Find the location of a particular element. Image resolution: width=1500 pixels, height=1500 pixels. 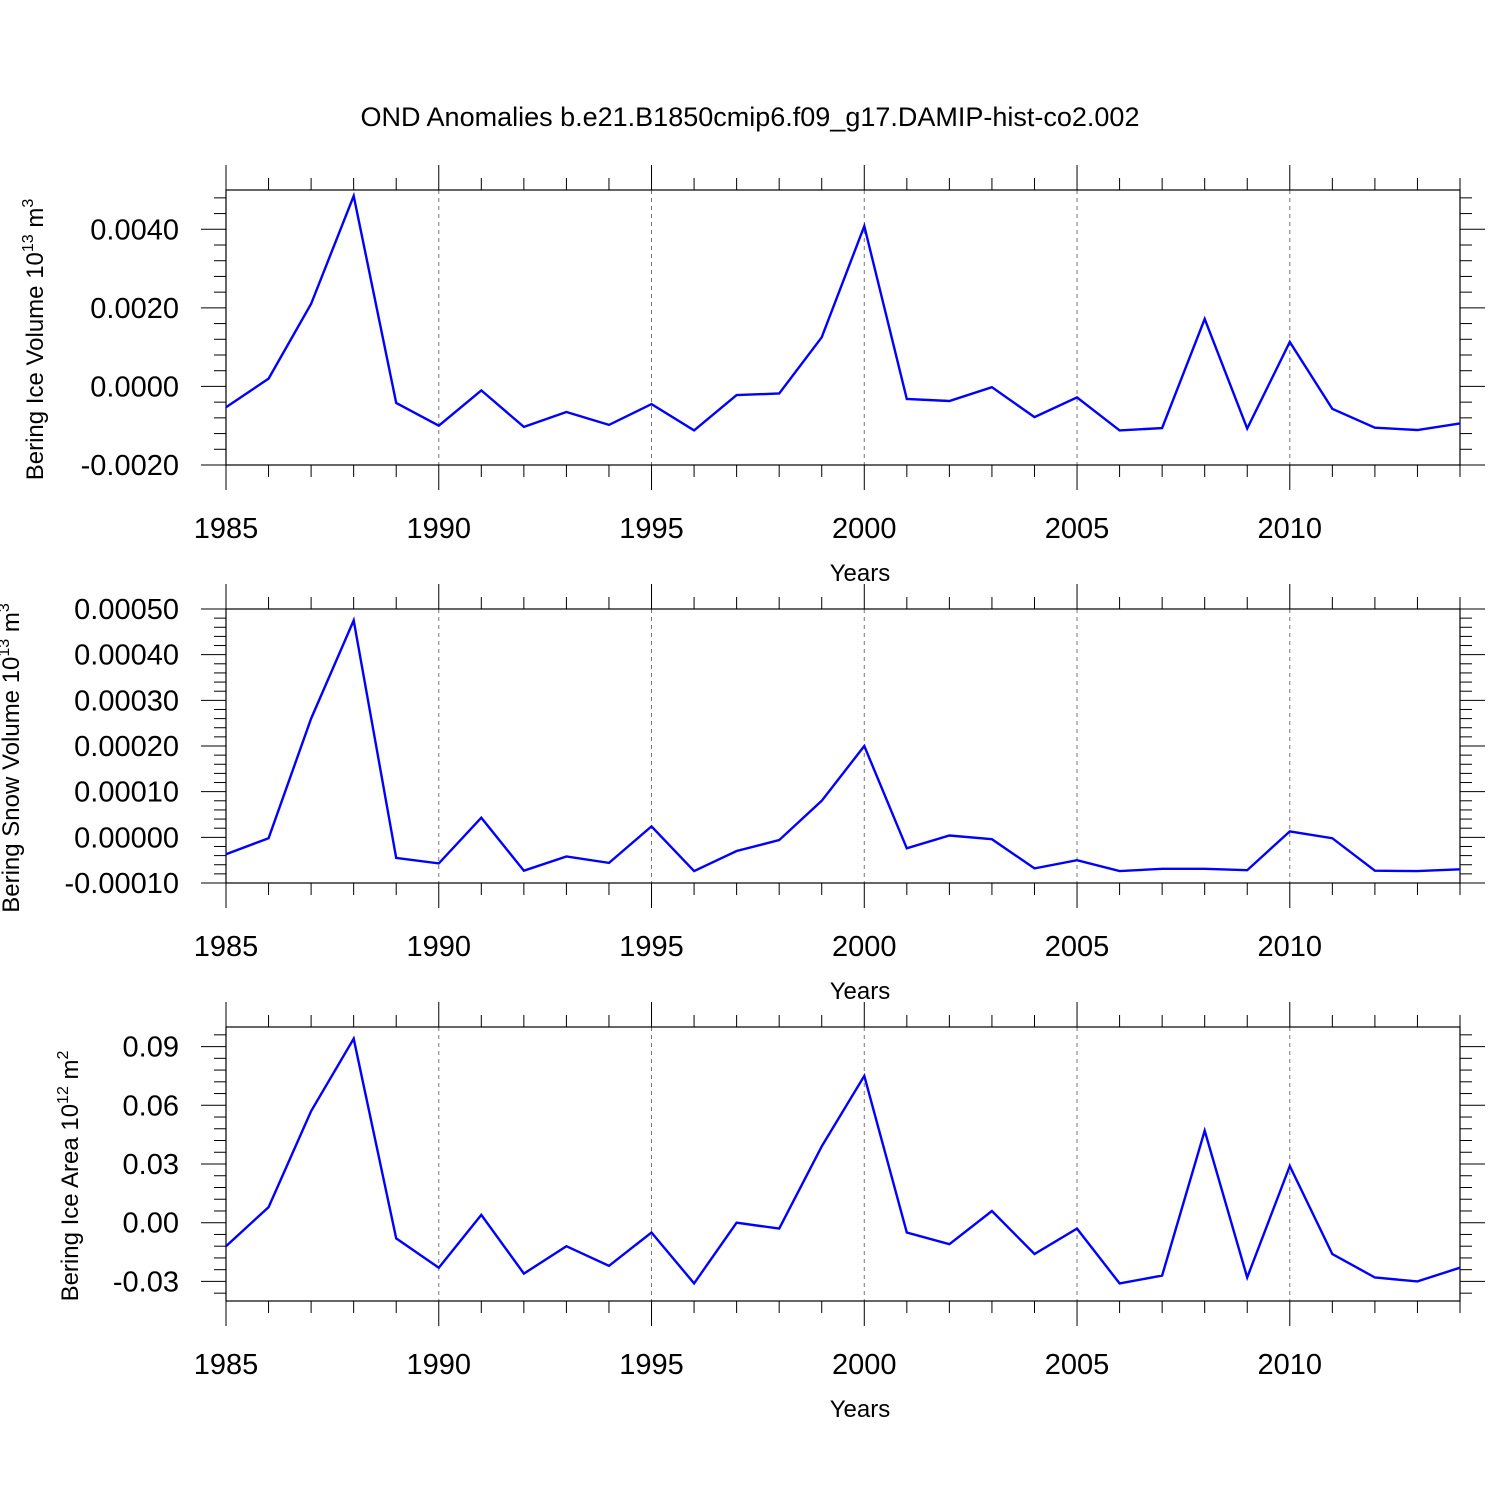

y-tick-label: 0.00050 is located at coordinates (126, 610).